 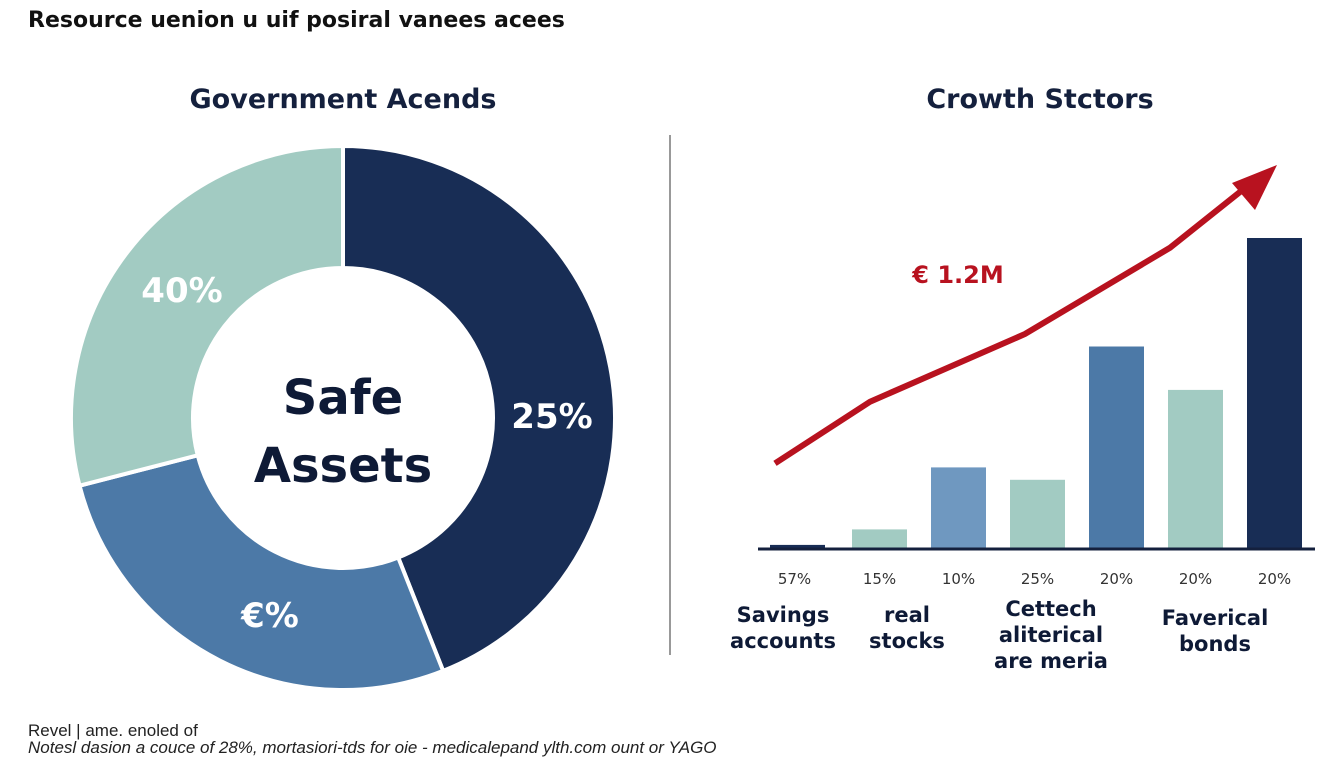 I want to click on slice-label-navy: 25%, so click(x=551, y=417).